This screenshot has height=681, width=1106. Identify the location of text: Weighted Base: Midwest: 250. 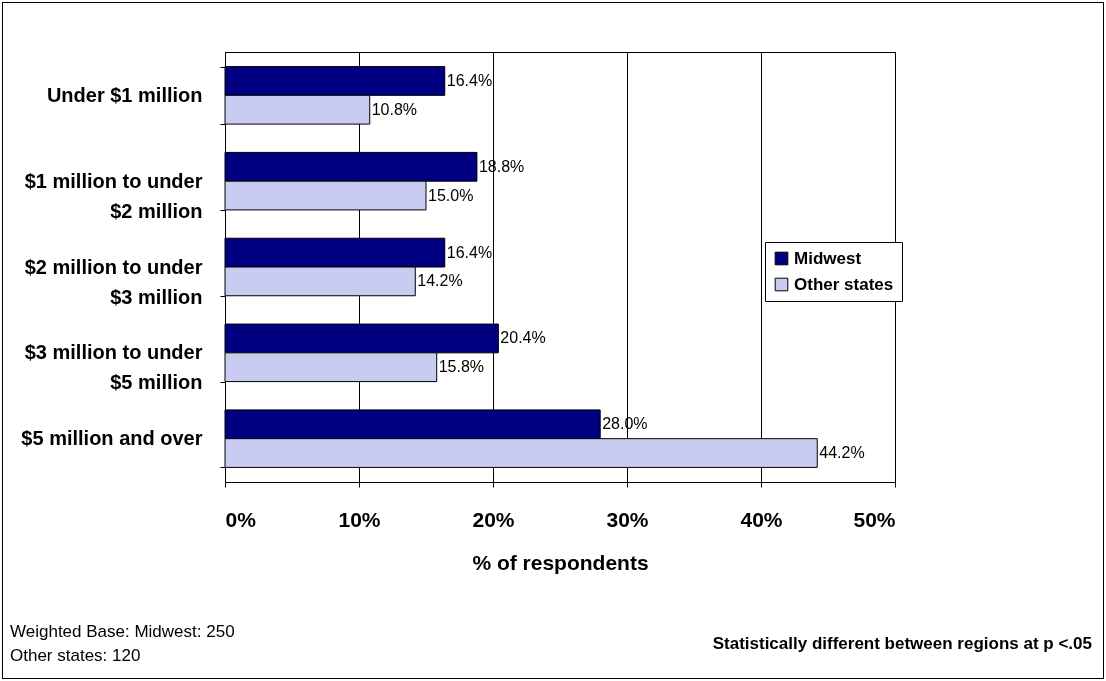
(122, 632).